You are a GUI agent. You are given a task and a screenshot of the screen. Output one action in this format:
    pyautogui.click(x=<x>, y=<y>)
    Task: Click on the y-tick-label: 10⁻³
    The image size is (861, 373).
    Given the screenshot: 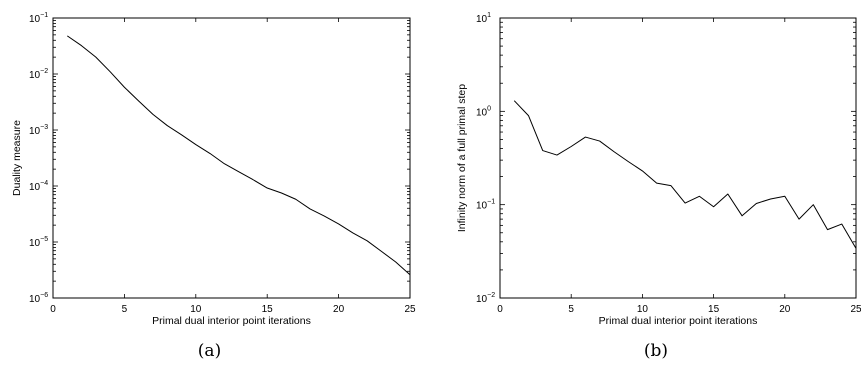 What is the action you would take?
    pyautogui.click(x=38, y=130)
    